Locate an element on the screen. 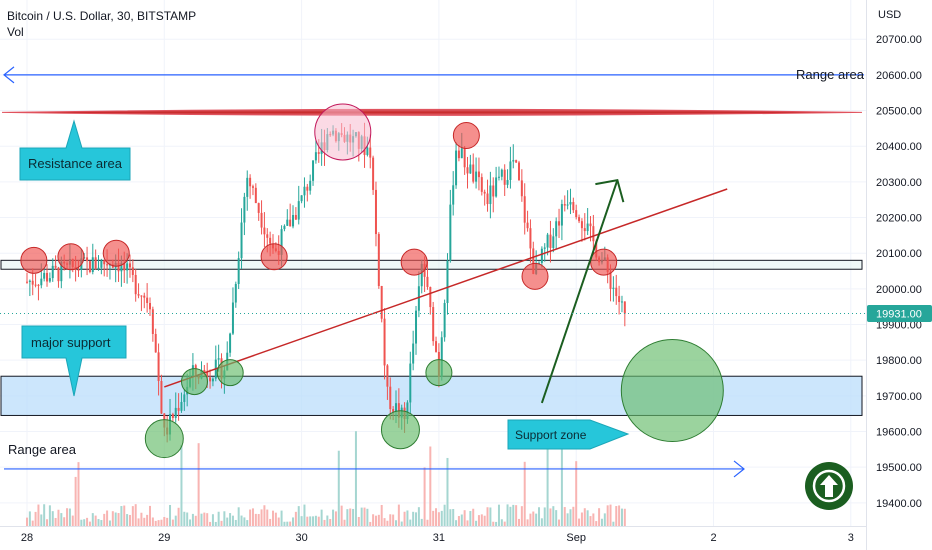 Image resolution: width=932 pixels, height=550 pixels. resistance-callout-label: Resistance area is located at coordinates (75, 163).